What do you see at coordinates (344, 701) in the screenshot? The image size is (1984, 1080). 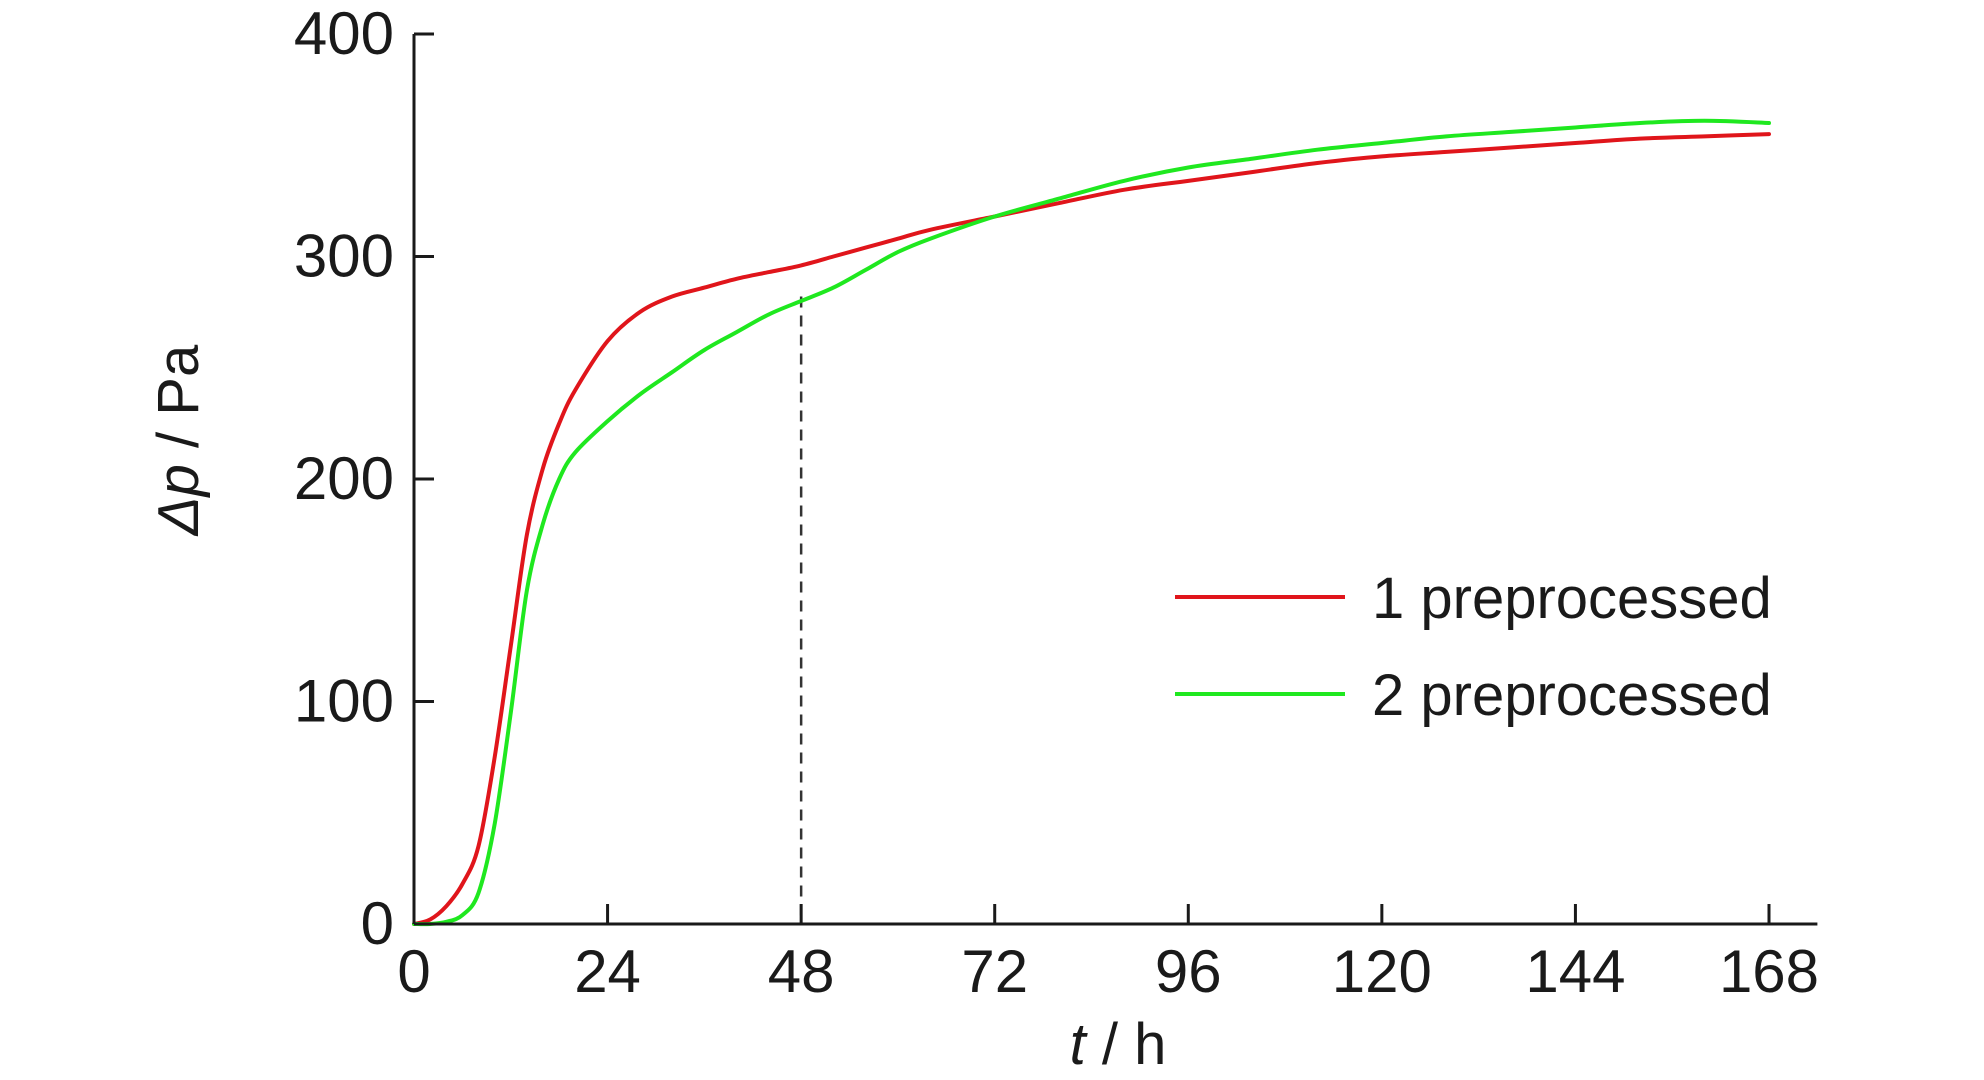 I see `y-tick-label: 100` at bounding box center [344, 701].